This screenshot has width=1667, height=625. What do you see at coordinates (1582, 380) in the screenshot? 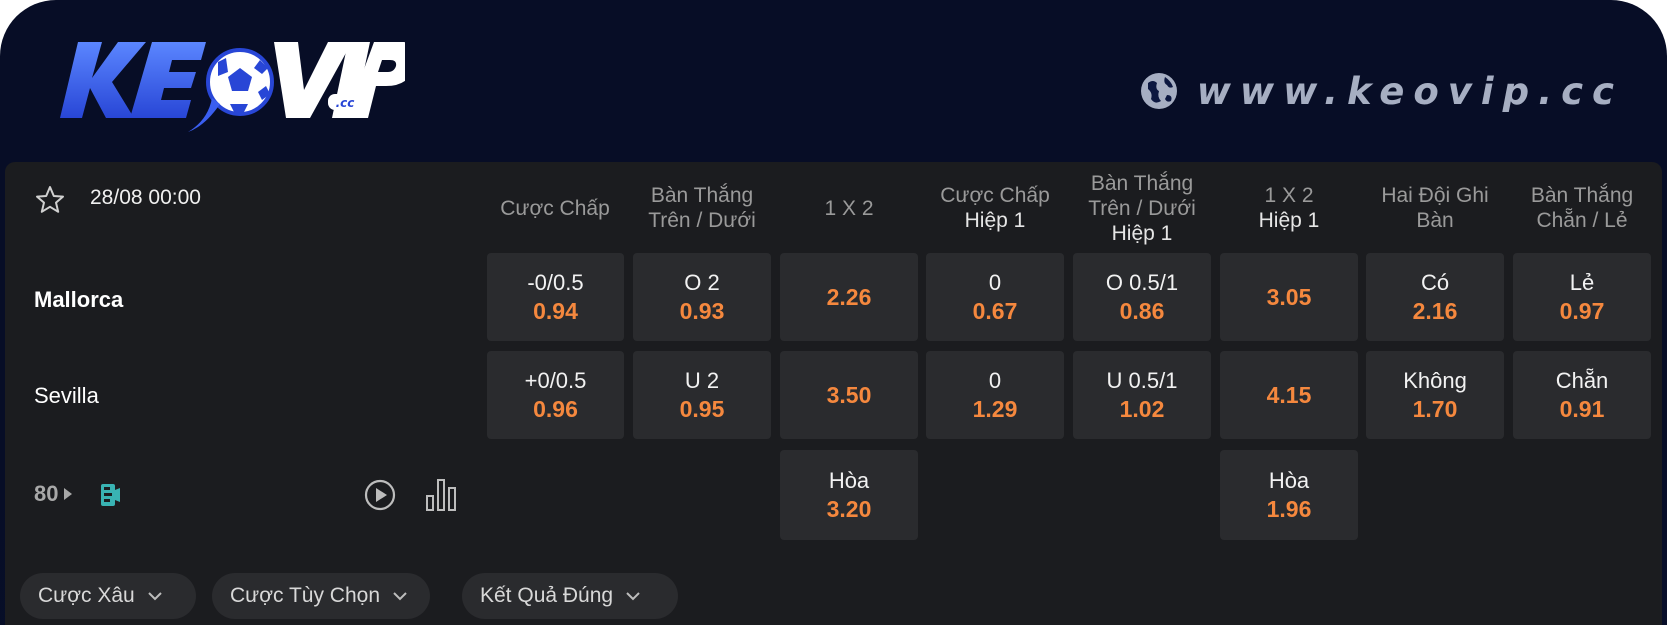
I see `odd-line: Chẵn` at bounding box center [1582, 380].